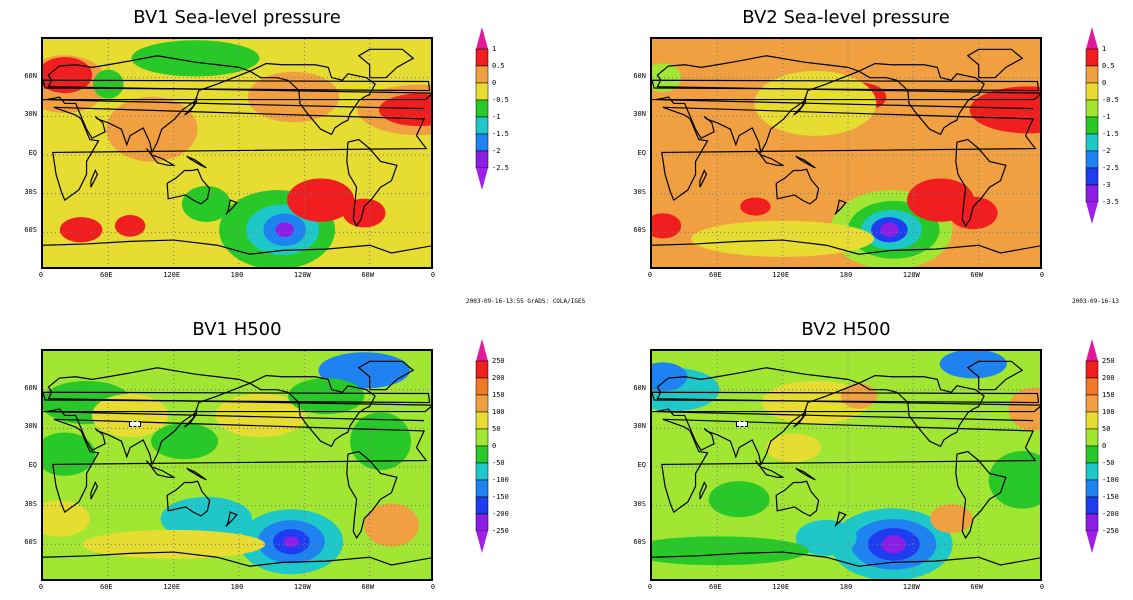 The image size is (1133, 600). What do you see at coordinates (1102, 127) in the screenshot?
I see `colorbar-bv2-slp: 1 0.5 0 -0.5 -1 -1.5 -2 -2.5 -3 -3.5` at bounding box center [1102, 127].